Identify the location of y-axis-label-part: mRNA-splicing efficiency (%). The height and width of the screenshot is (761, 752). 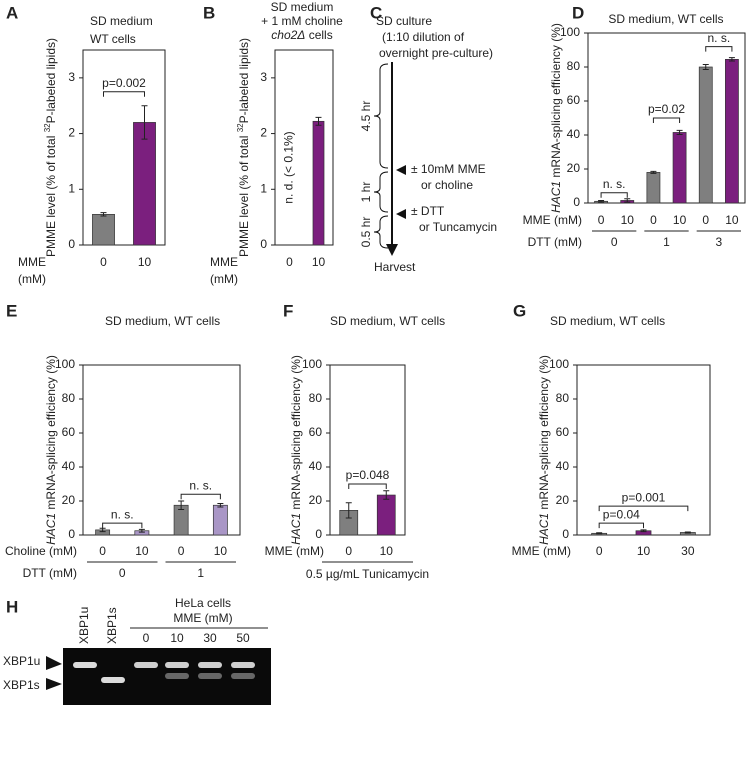
(556, 102).